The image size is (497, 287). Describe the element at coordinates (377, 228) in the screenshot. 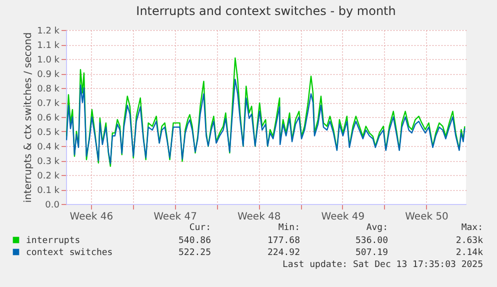

I see `text: Avg:` at that location.